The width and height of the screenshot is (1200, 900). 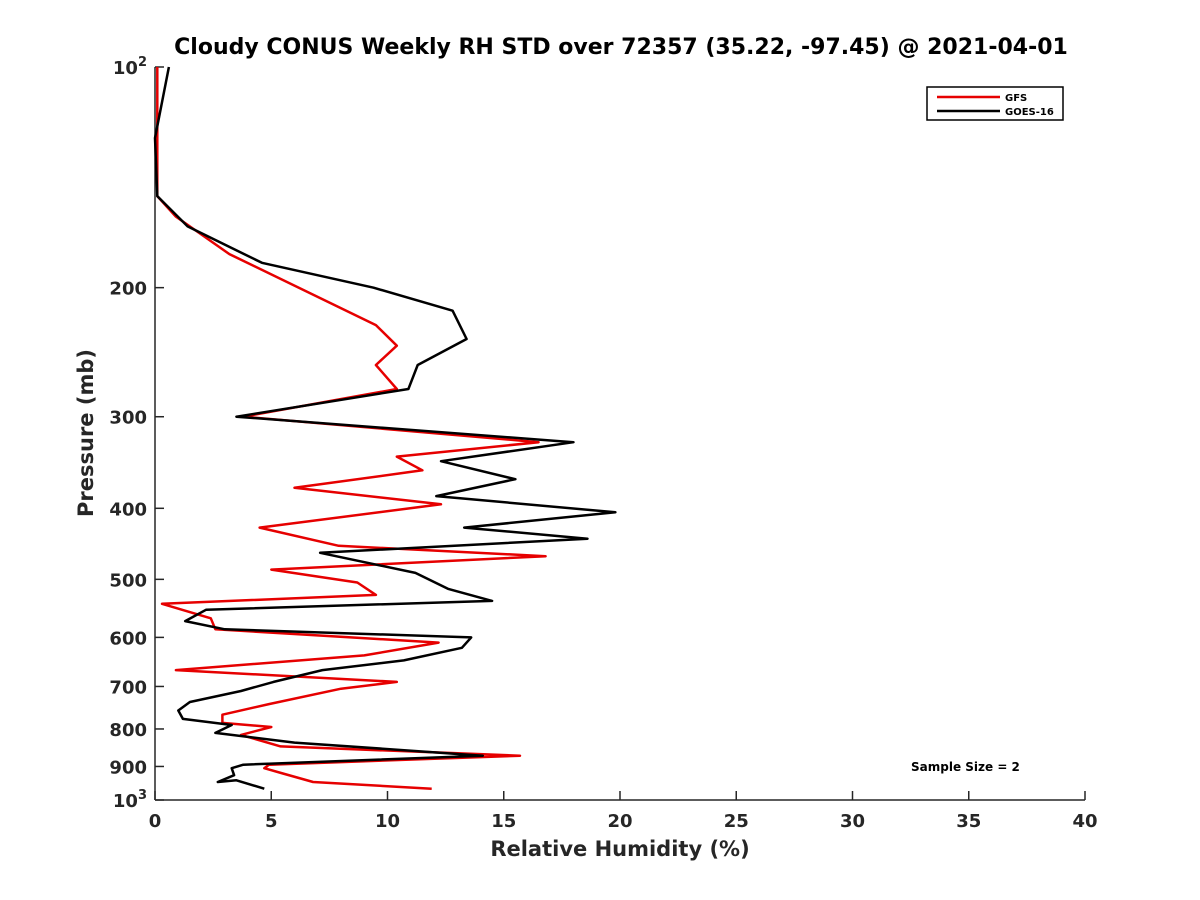 What do you see at coordinates (130, 800) in the screenshot?
I see `y-tick-label: 10³` at bounding box center [130, 800].